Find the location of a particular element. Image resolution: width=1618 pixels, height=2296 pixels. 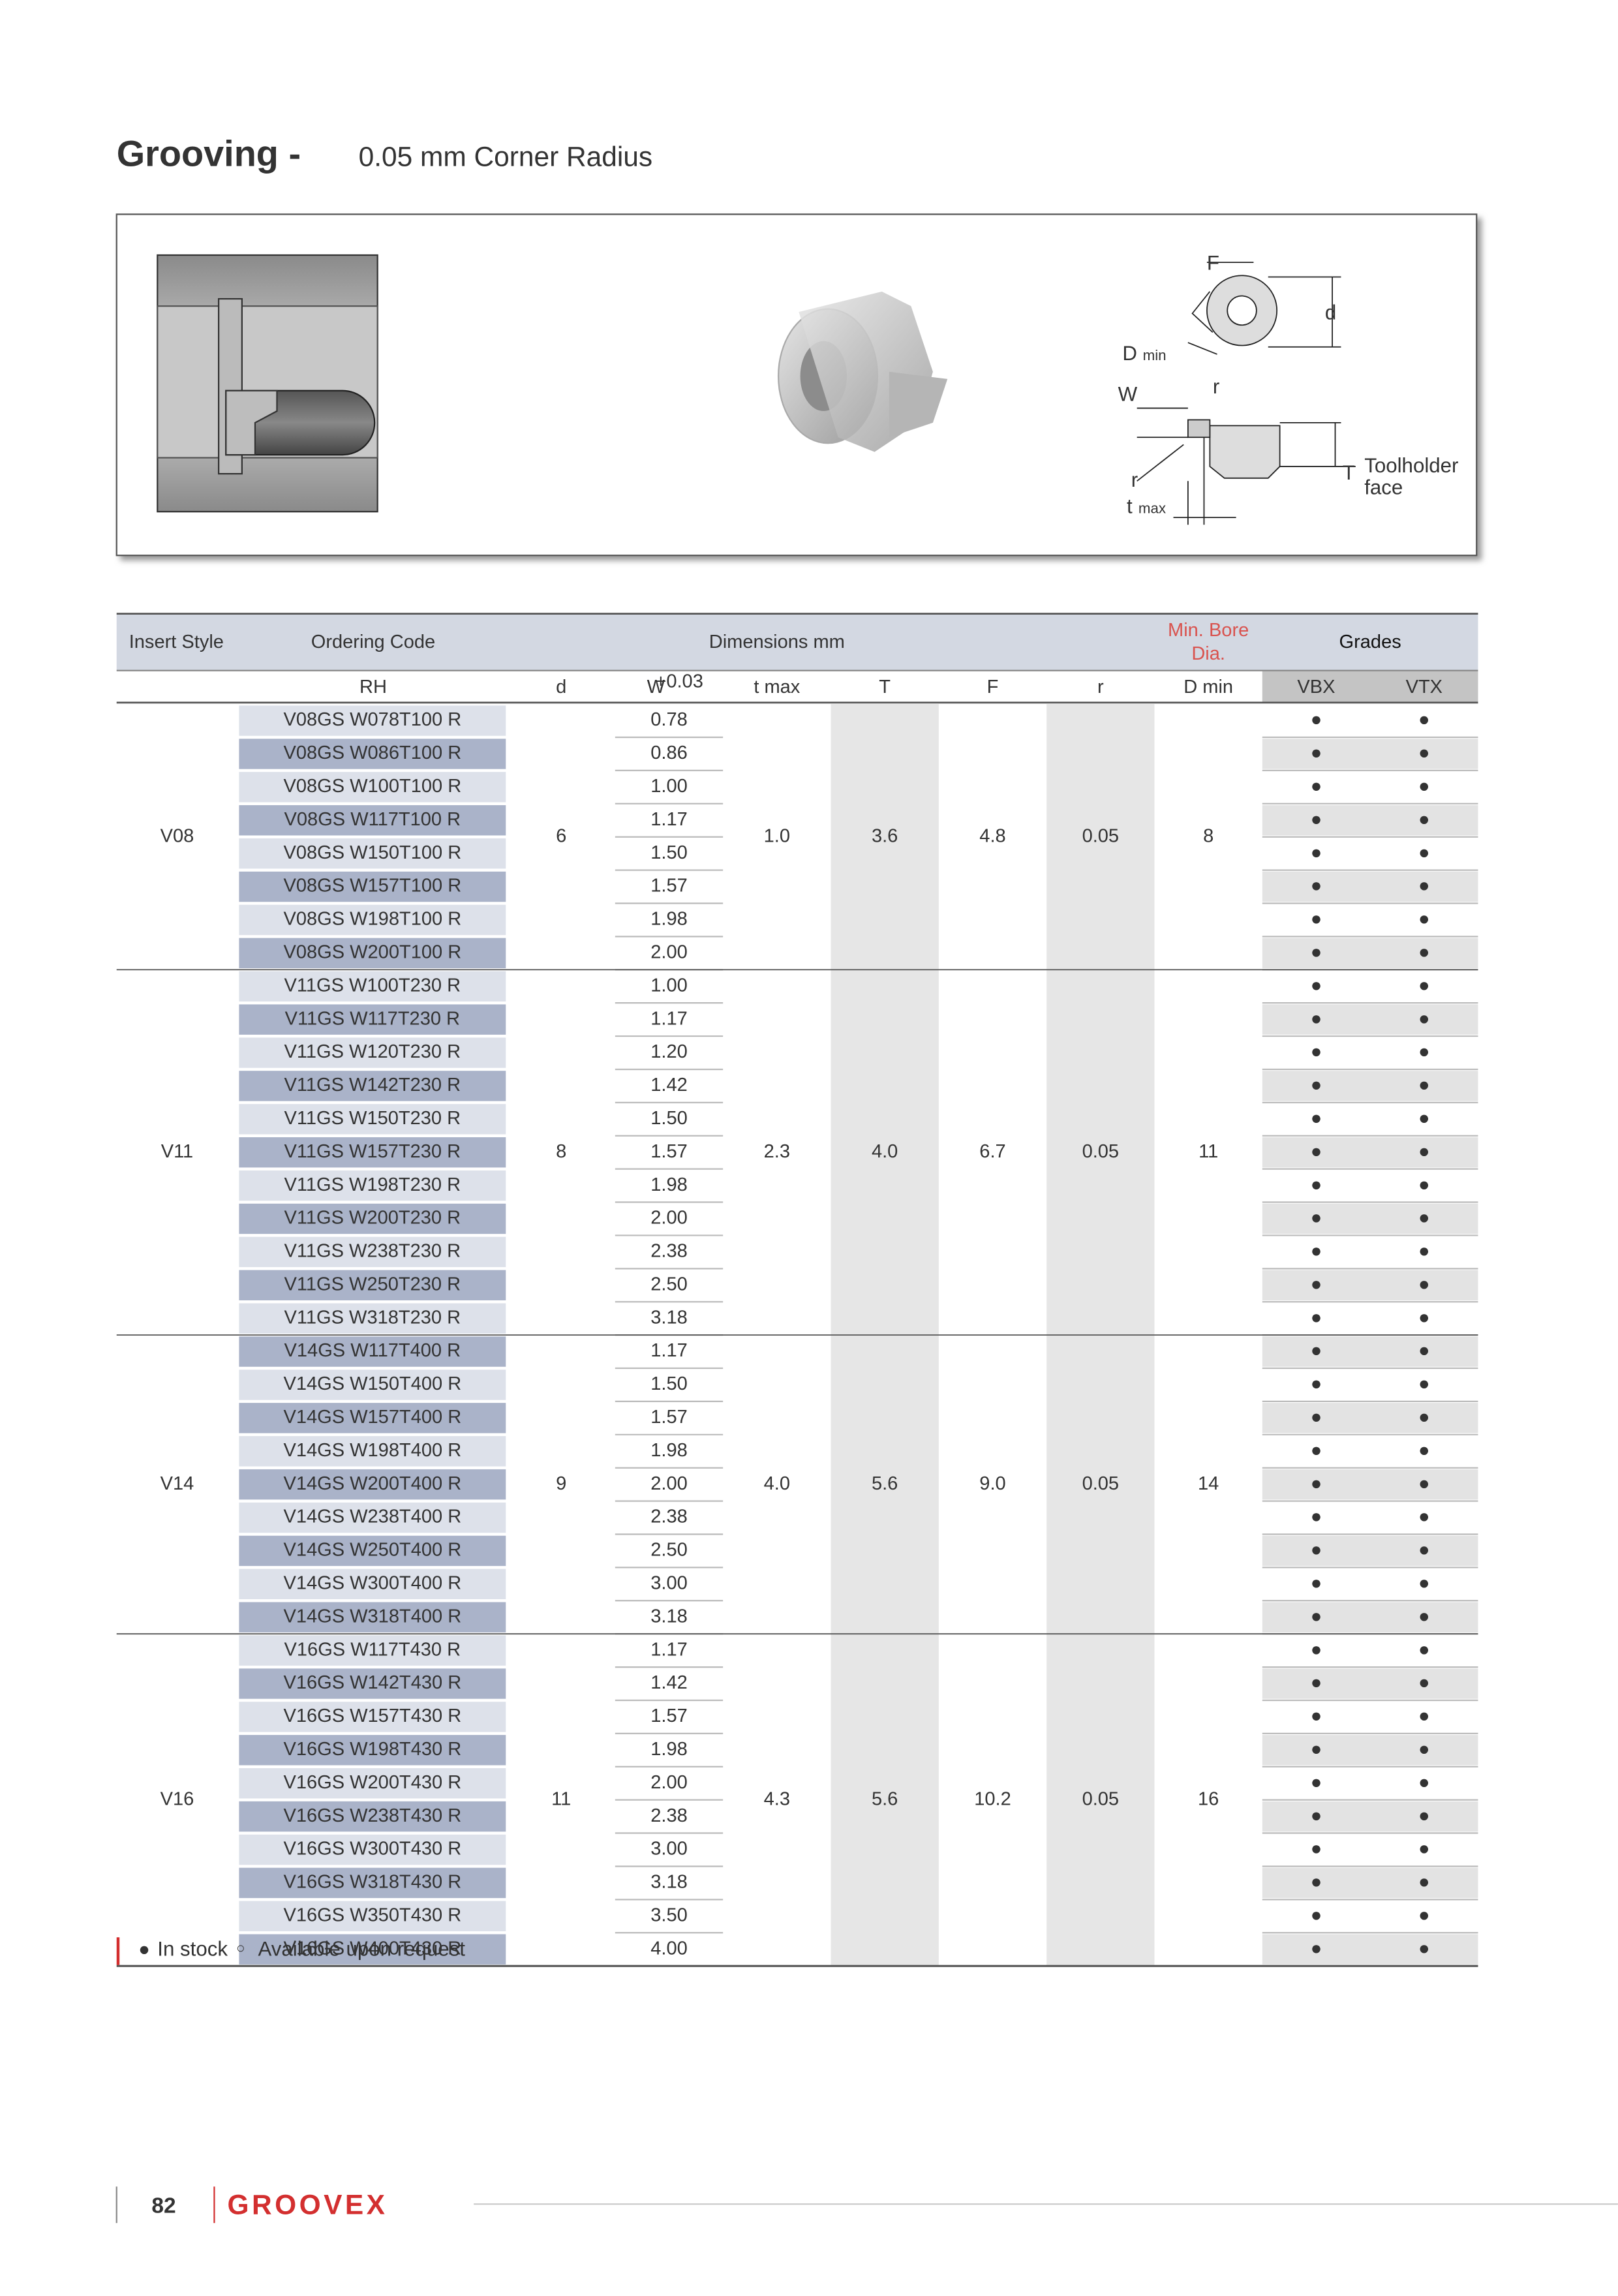

width-value: 1.57 is located at coordinates (669, 1716).